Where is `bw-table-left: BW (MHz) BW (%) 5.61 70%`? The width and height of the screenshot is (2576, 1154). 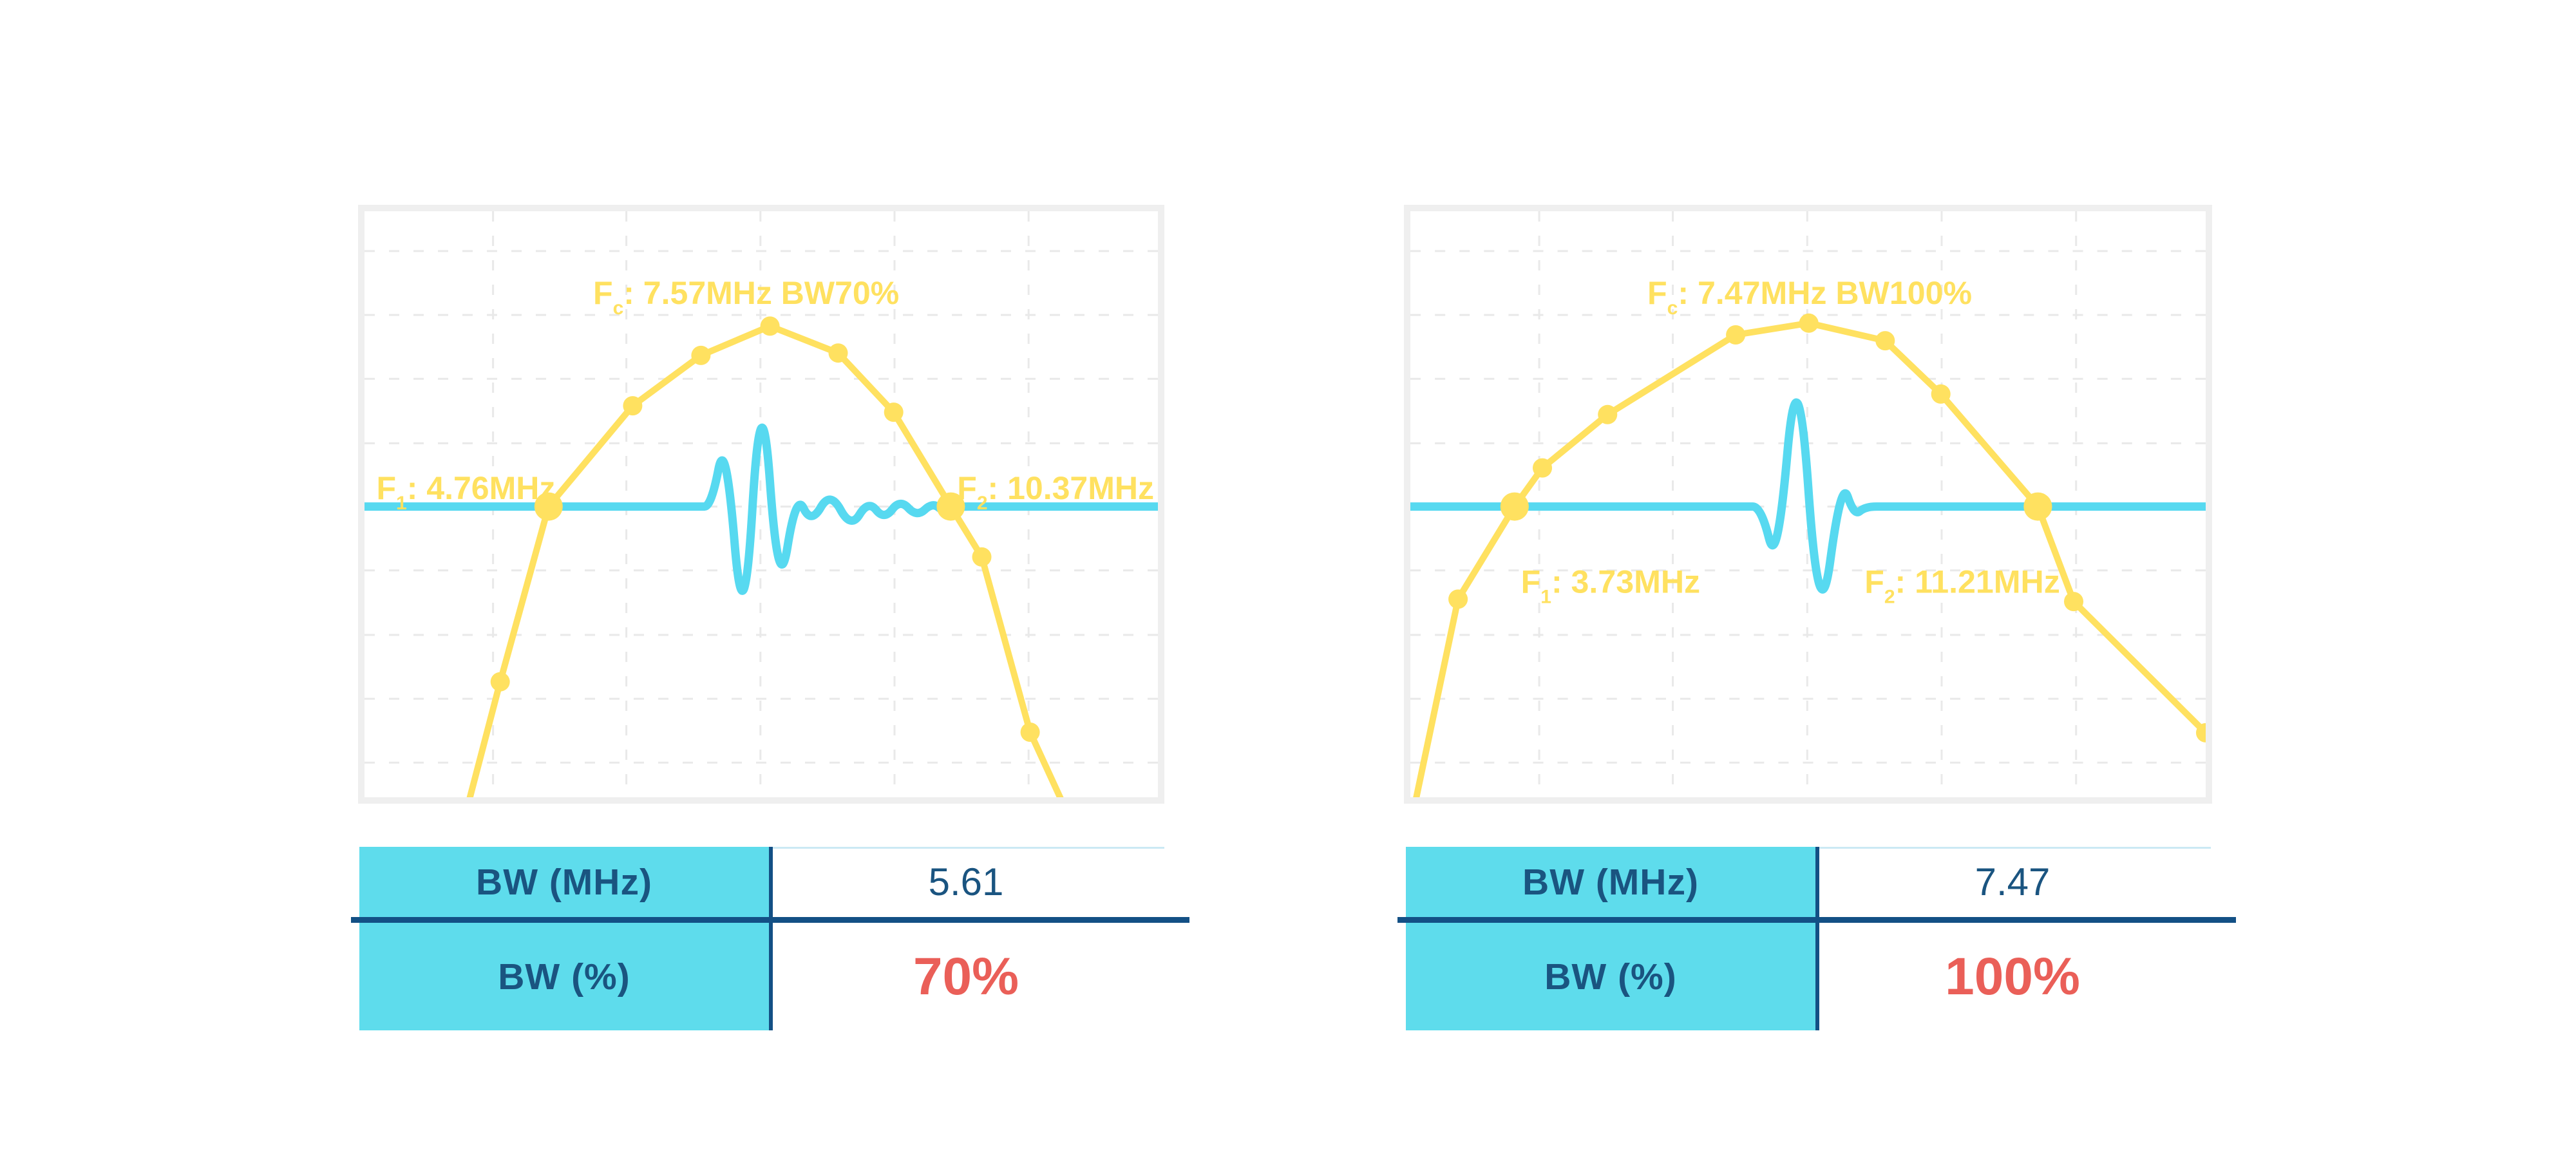
bw-table-left: BW (MHz) BW (%) 5.61 70% is located at coordinates (770, 941).